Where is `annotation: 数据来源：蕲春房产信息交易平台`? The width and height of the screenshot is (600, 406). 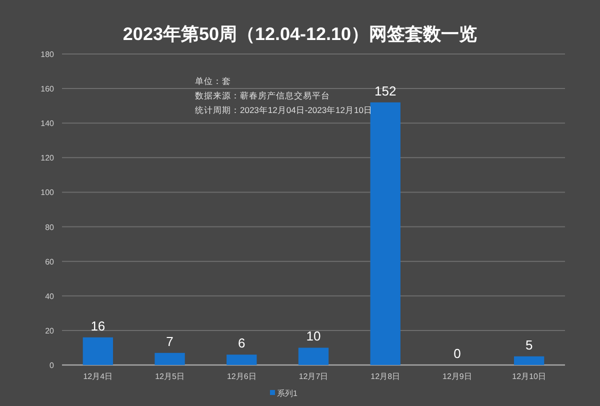
annotation: 数据来源：蕲春房产信息交易平台 is located at coordinates (262, 95).